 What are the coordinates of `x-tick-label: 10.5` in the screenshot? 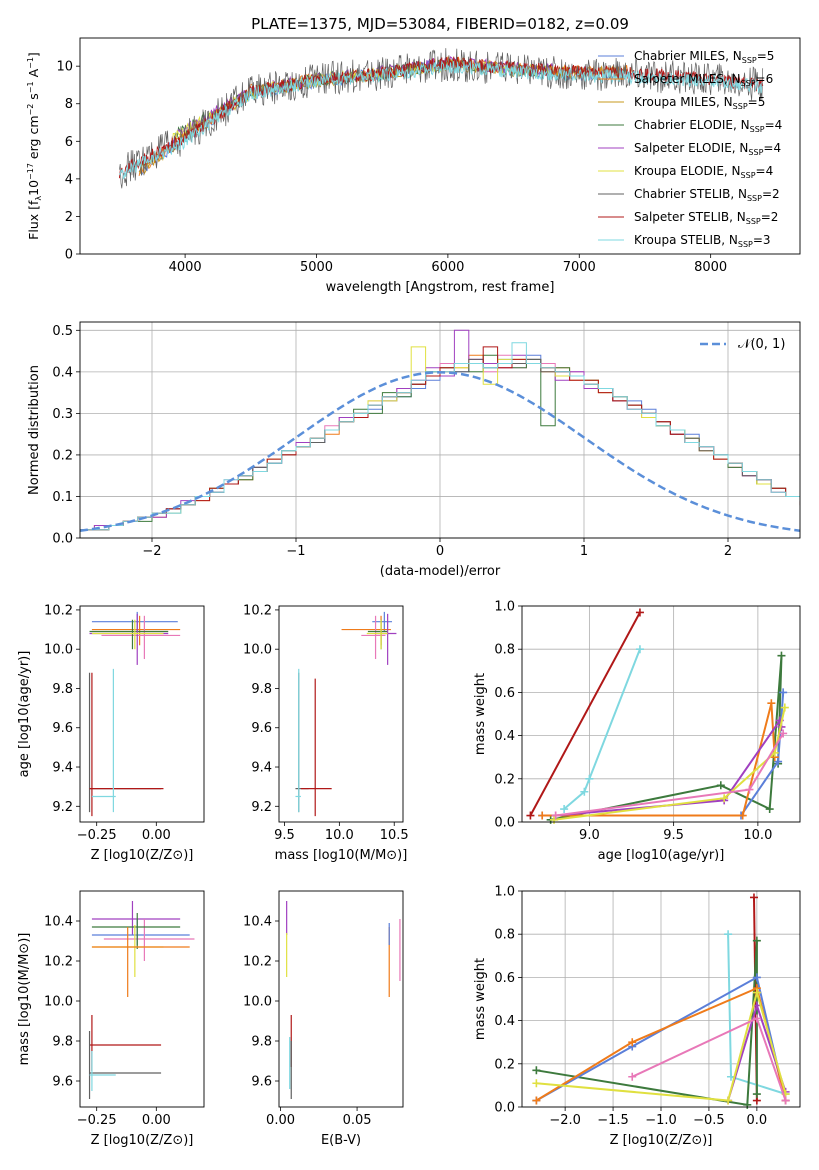 It's located at (394, 835).